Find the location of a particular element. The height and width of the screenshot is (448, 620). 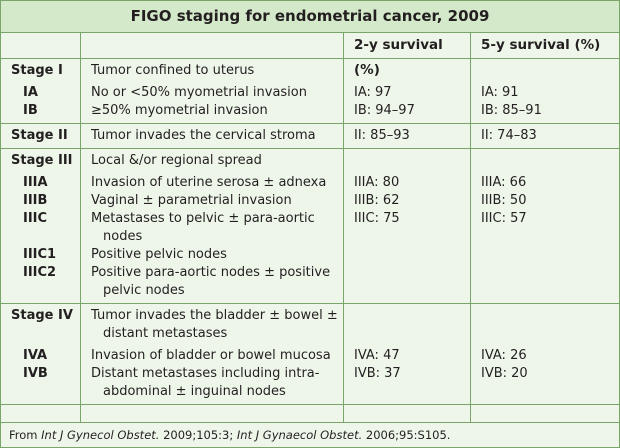

stage-cell: Stage I is located at coordinates (37, 70).